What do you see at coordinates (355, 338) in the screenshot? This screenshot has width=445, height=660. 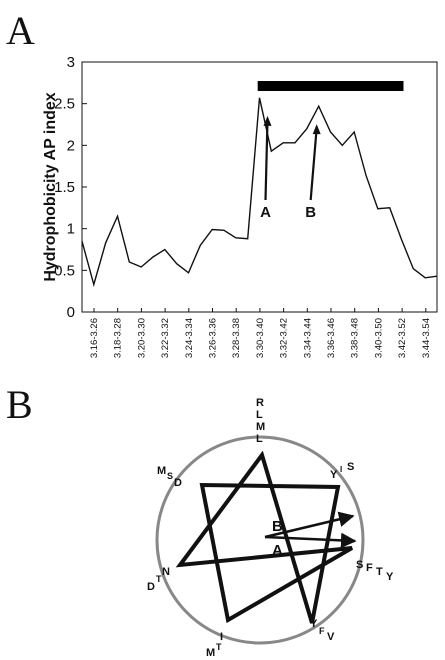 I see `x-tick-label: 3.38-3.48` at bounding box center [355, 338].